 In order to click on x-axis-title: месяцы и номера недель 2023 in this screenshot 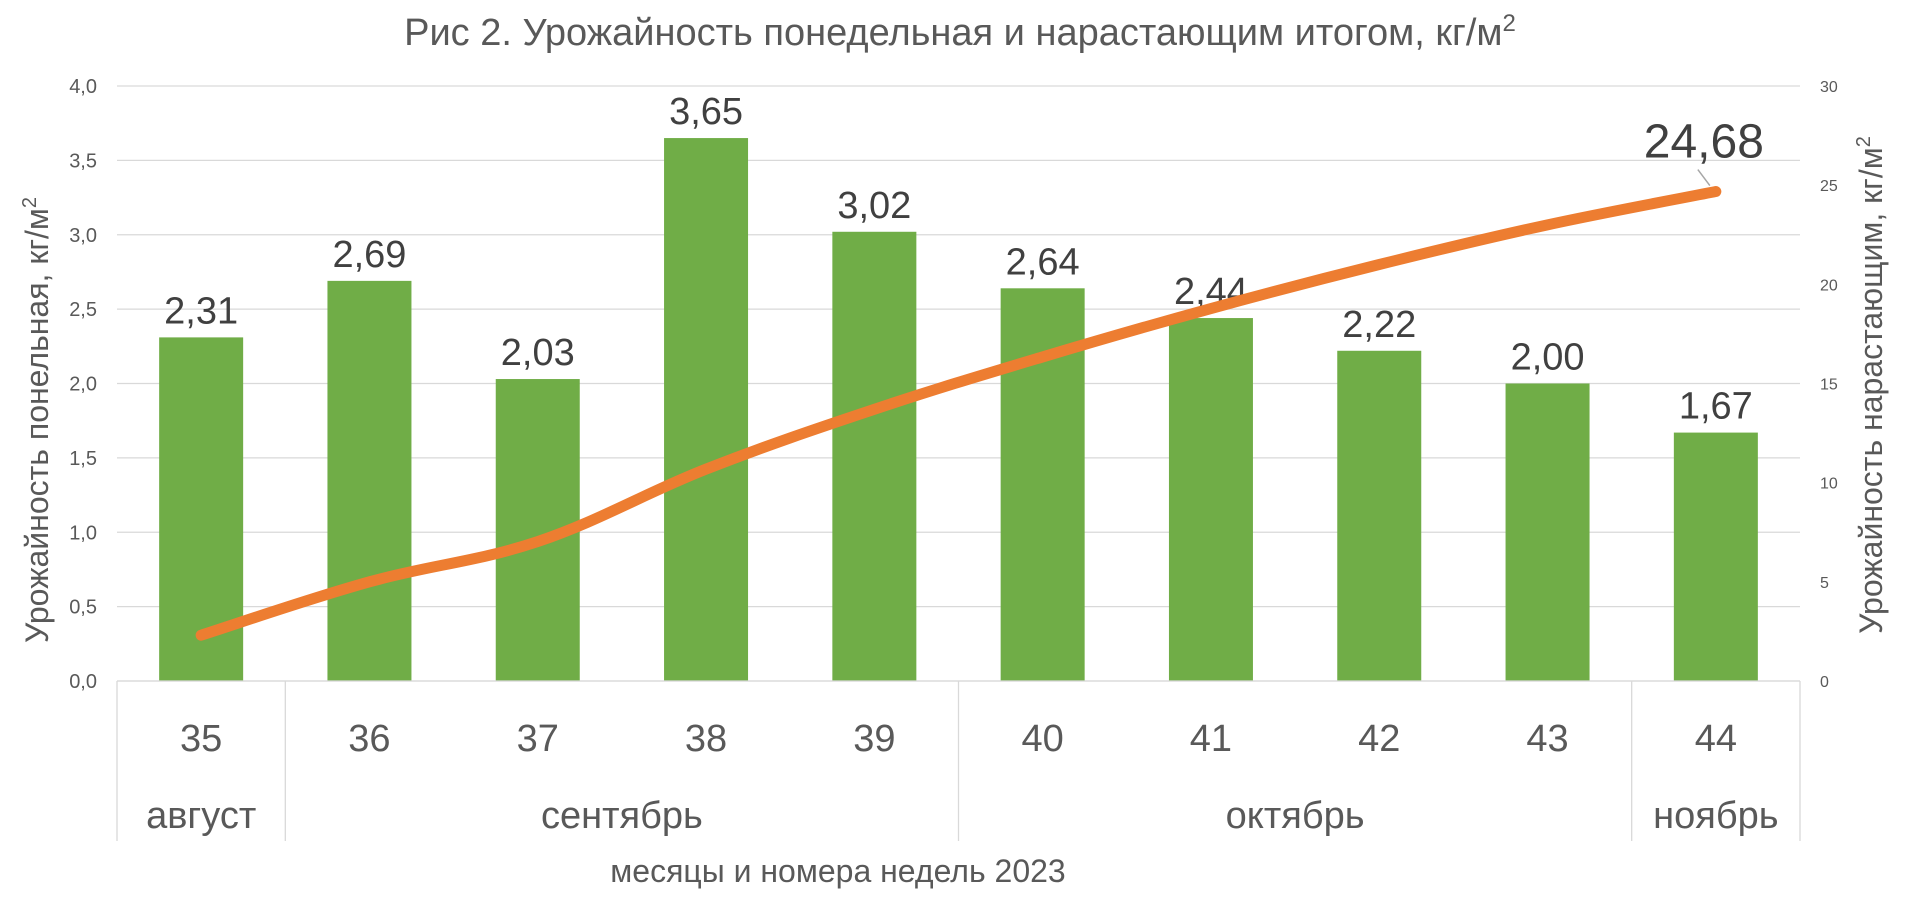, I will do `click(837, 871)`.